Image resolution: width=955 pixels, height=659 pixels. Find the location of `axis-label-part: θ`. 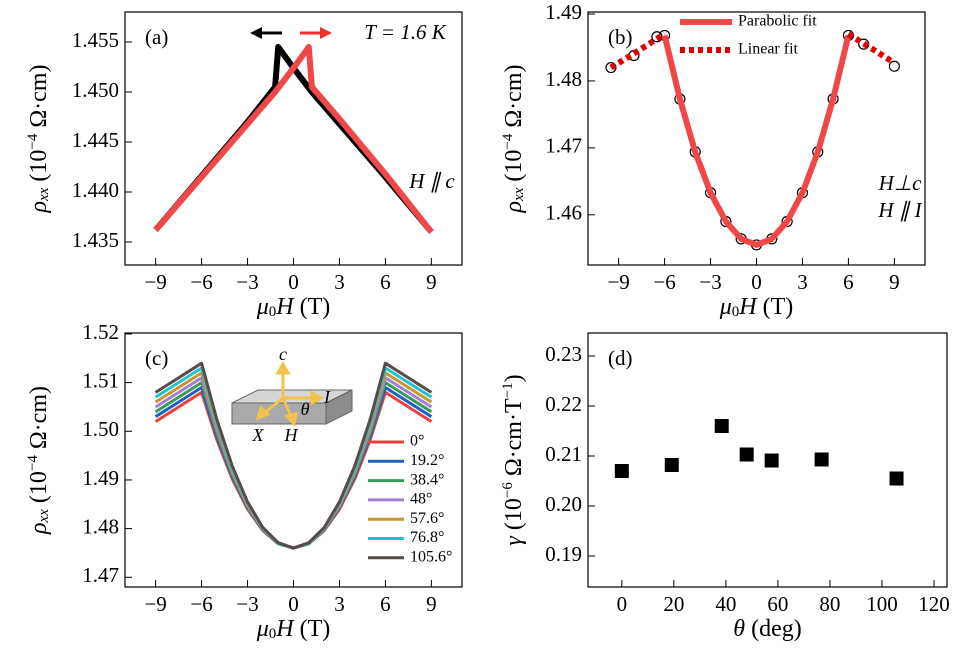

axis-label-part: θ is located at coordinates (739, 629).